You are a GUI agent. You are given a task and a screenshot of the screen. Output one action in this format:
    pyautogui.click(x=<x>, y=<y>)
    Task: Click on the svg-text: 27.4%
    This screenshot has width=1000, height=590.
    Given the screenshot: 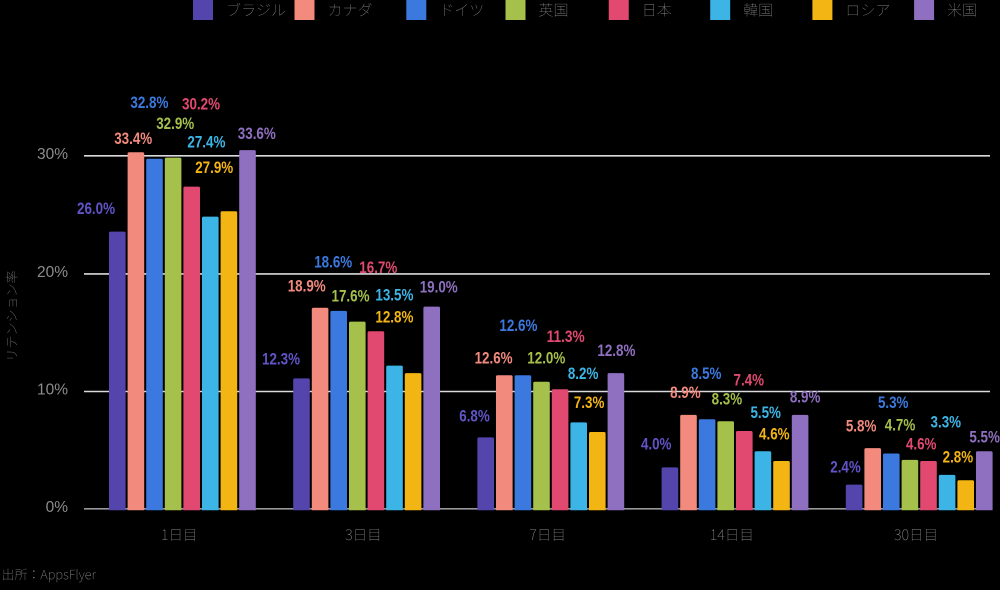 What is the action you would take?
    pyautogui.click(x=206, y=142)
    